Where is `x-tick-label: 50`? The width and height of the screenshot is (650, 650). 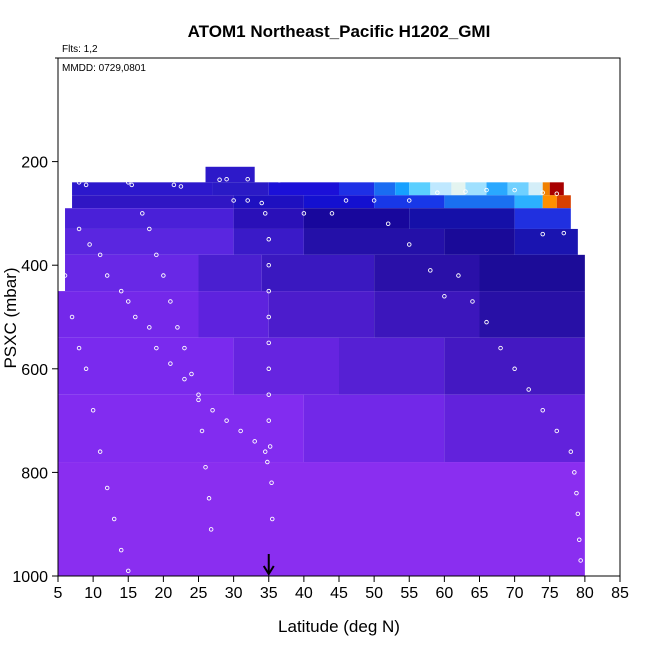 x-tick-label: 50 is located at coordinates (374, 593).